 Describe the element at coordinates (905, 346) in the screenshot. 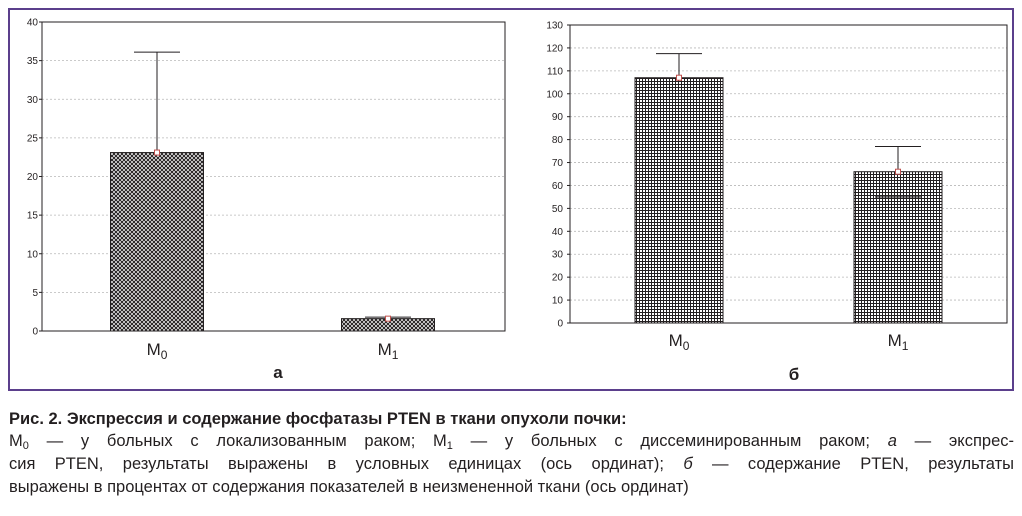

I see `category-label-sub-b-1: 1` at that location.